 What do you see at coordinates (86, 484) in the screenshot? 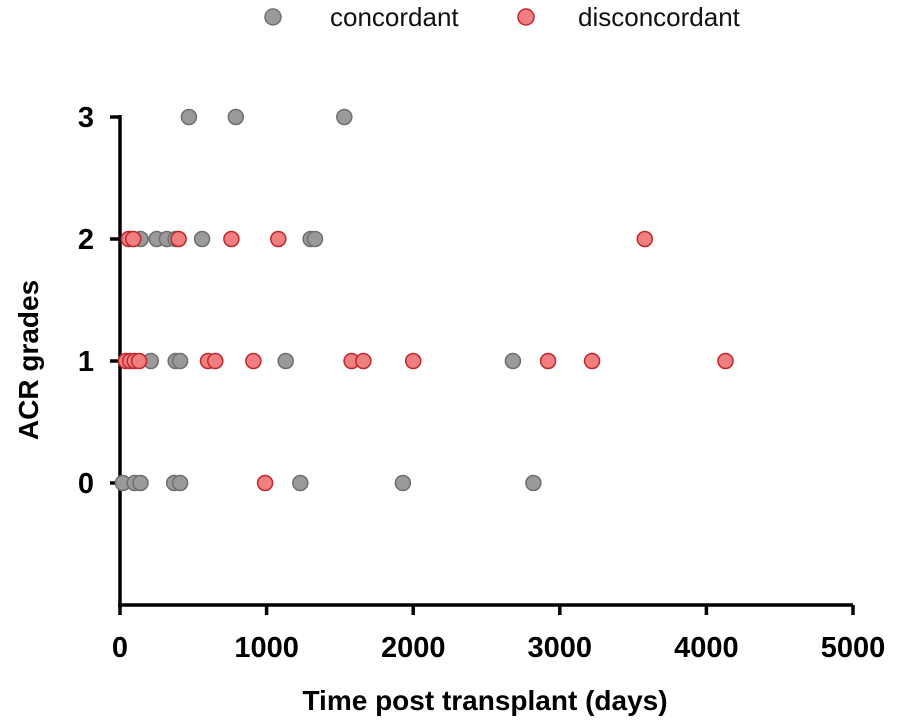
I see `y-tick-label-0: 0` at bounding box center [86, 484].